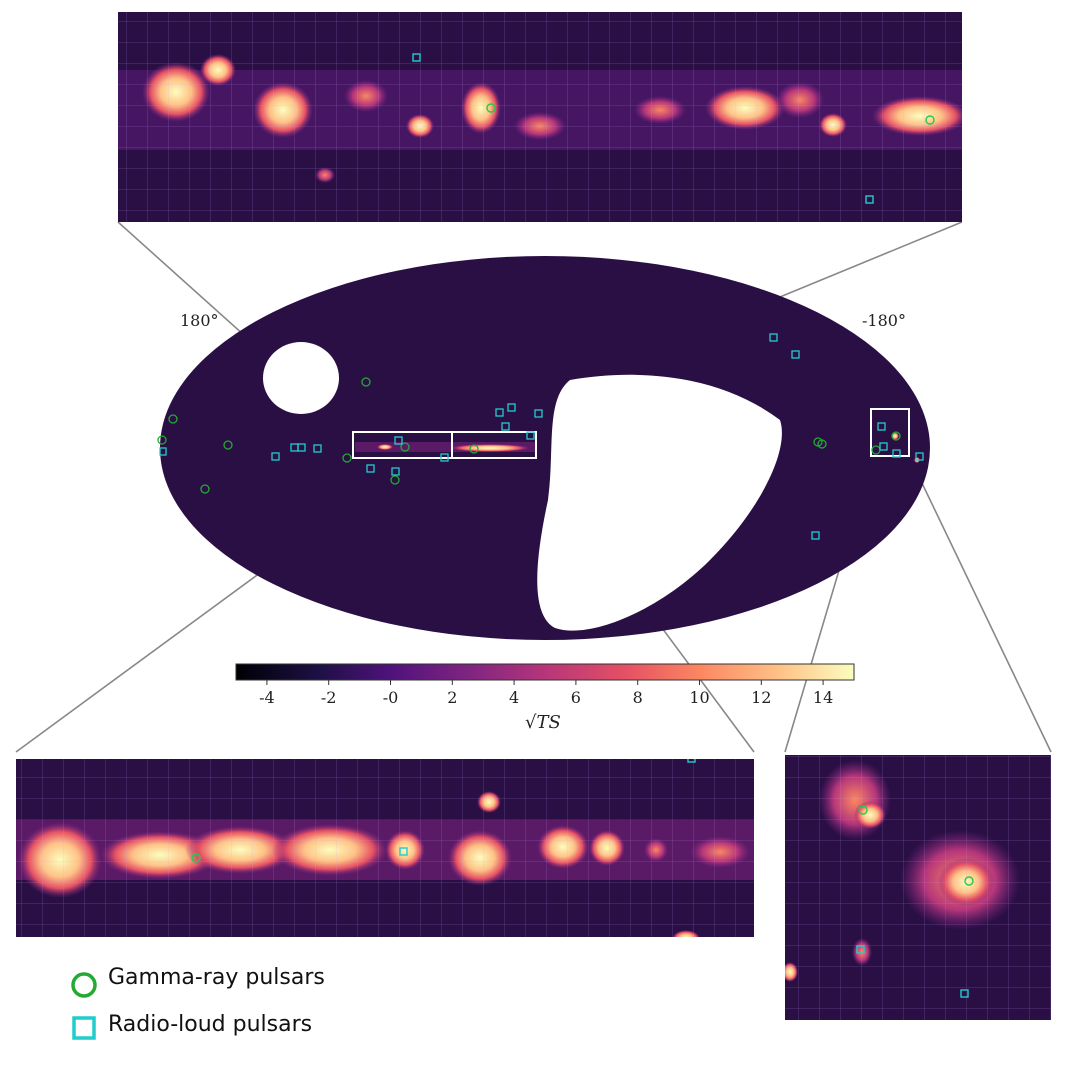 The image size is (1080, 1080). I want to click on colorbar-tick-label: 10, so click(699, 697).